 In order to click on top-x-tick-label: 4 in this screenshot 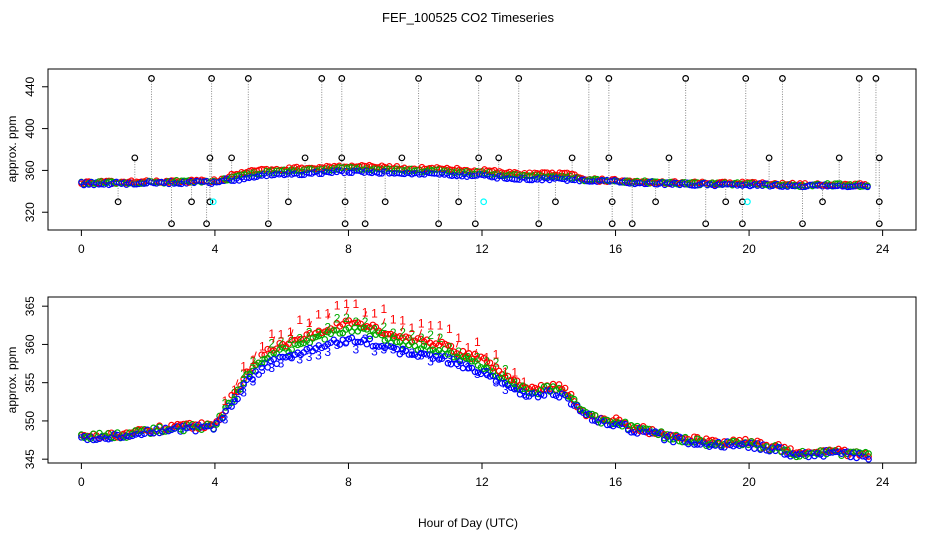, I will do `click(215, 249)`.